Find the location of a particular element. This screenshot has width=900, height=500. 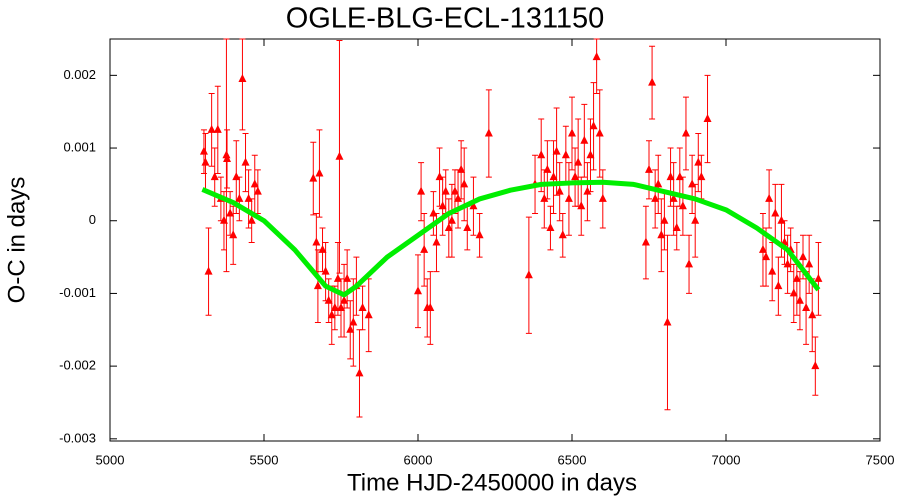

x-tick-label: 6000 is located at coordinates (418, 459).